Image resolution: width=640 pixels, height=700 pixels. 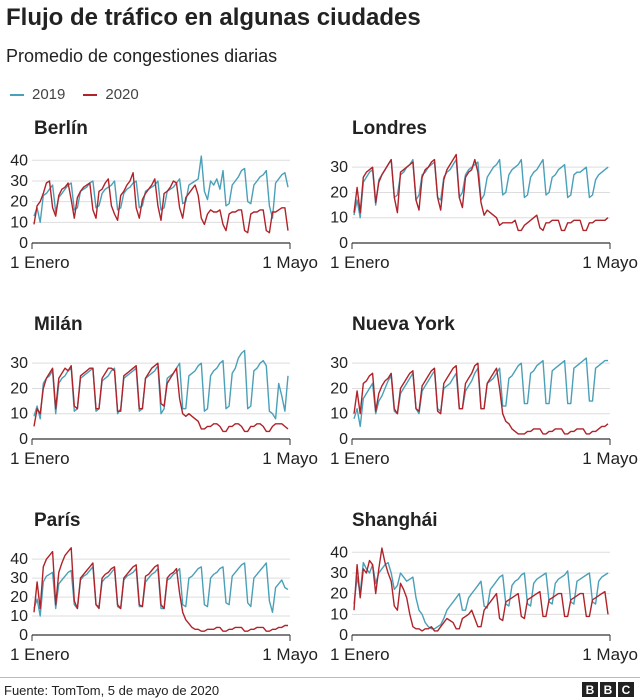 I want to click on legend-item-2020: 2020, so click(x=111, y=94).